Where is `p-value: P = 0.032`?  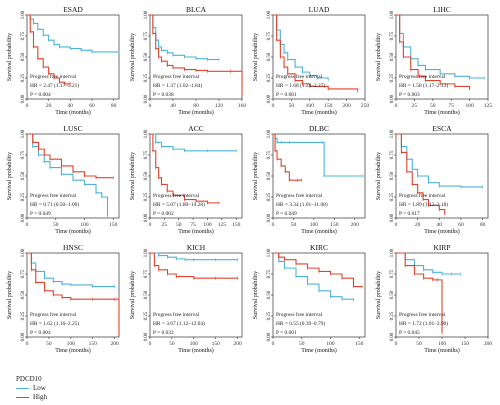
p-value: P = 0.032 is located at coordinates (163, 333).